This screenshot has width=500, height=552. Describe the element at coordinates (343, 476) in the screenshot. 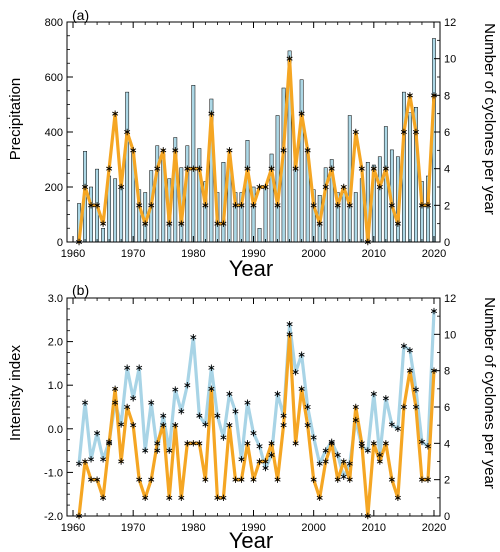

I see `marker-b-0-2005` at that location.